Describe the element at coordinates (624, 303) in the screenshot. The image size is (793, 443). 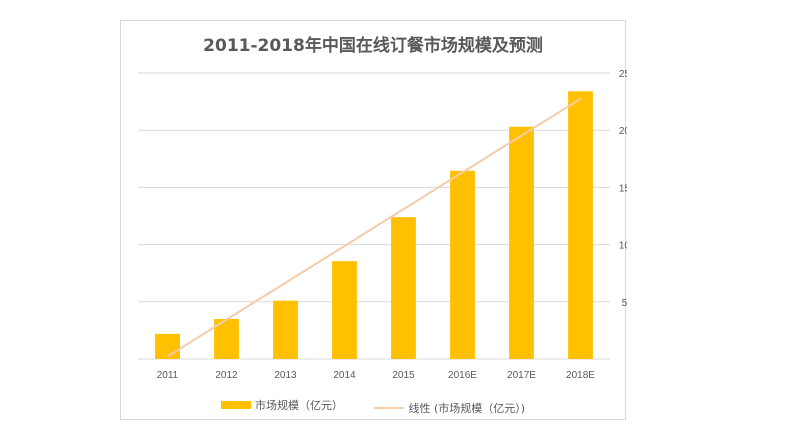
I see `y-tick-label: 500` at that location.